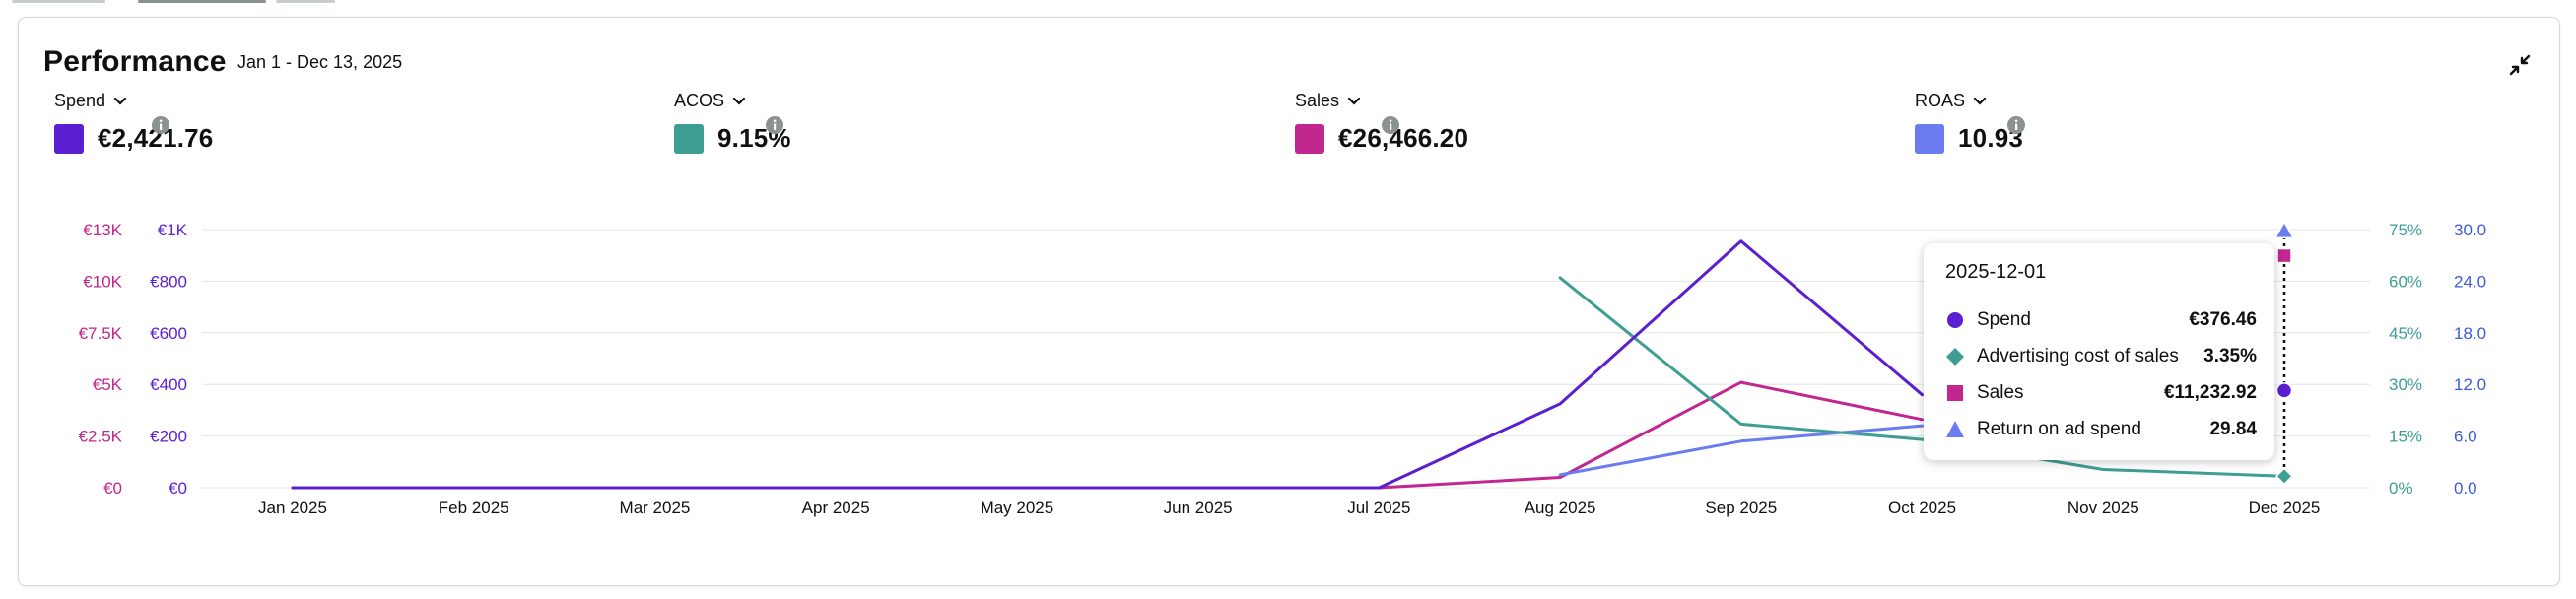 The width and height of the screenshot is (2576, 599). What do you see at coordinates (101, 333) in the screenshot?
I see `sales-axis-tick-label: €7.5K` at bounding box center [101, 333].